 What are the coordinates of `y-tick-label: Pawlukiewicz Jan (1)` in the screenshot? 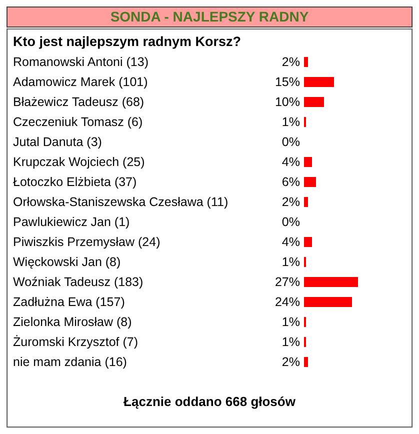 It's located at (71, 222).